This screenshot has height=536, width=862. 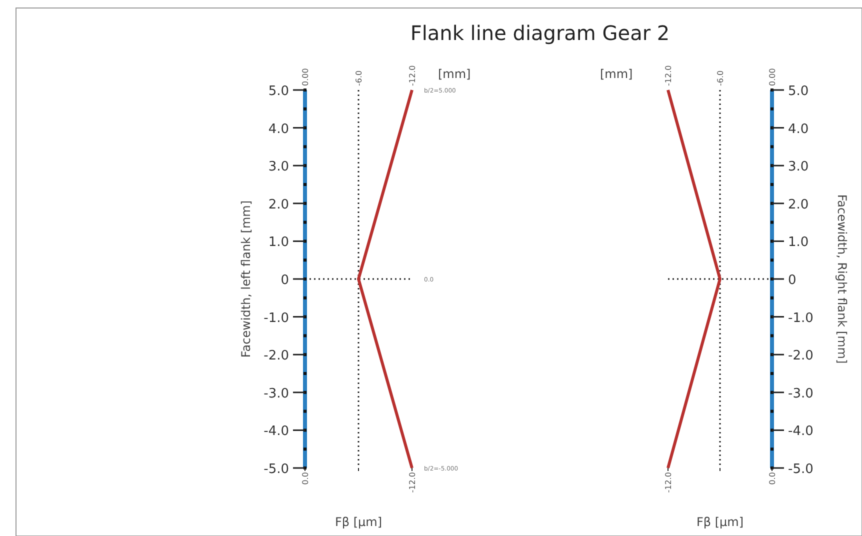 I want to click on y2-tick-label: 0, so click(x=792, y=280).